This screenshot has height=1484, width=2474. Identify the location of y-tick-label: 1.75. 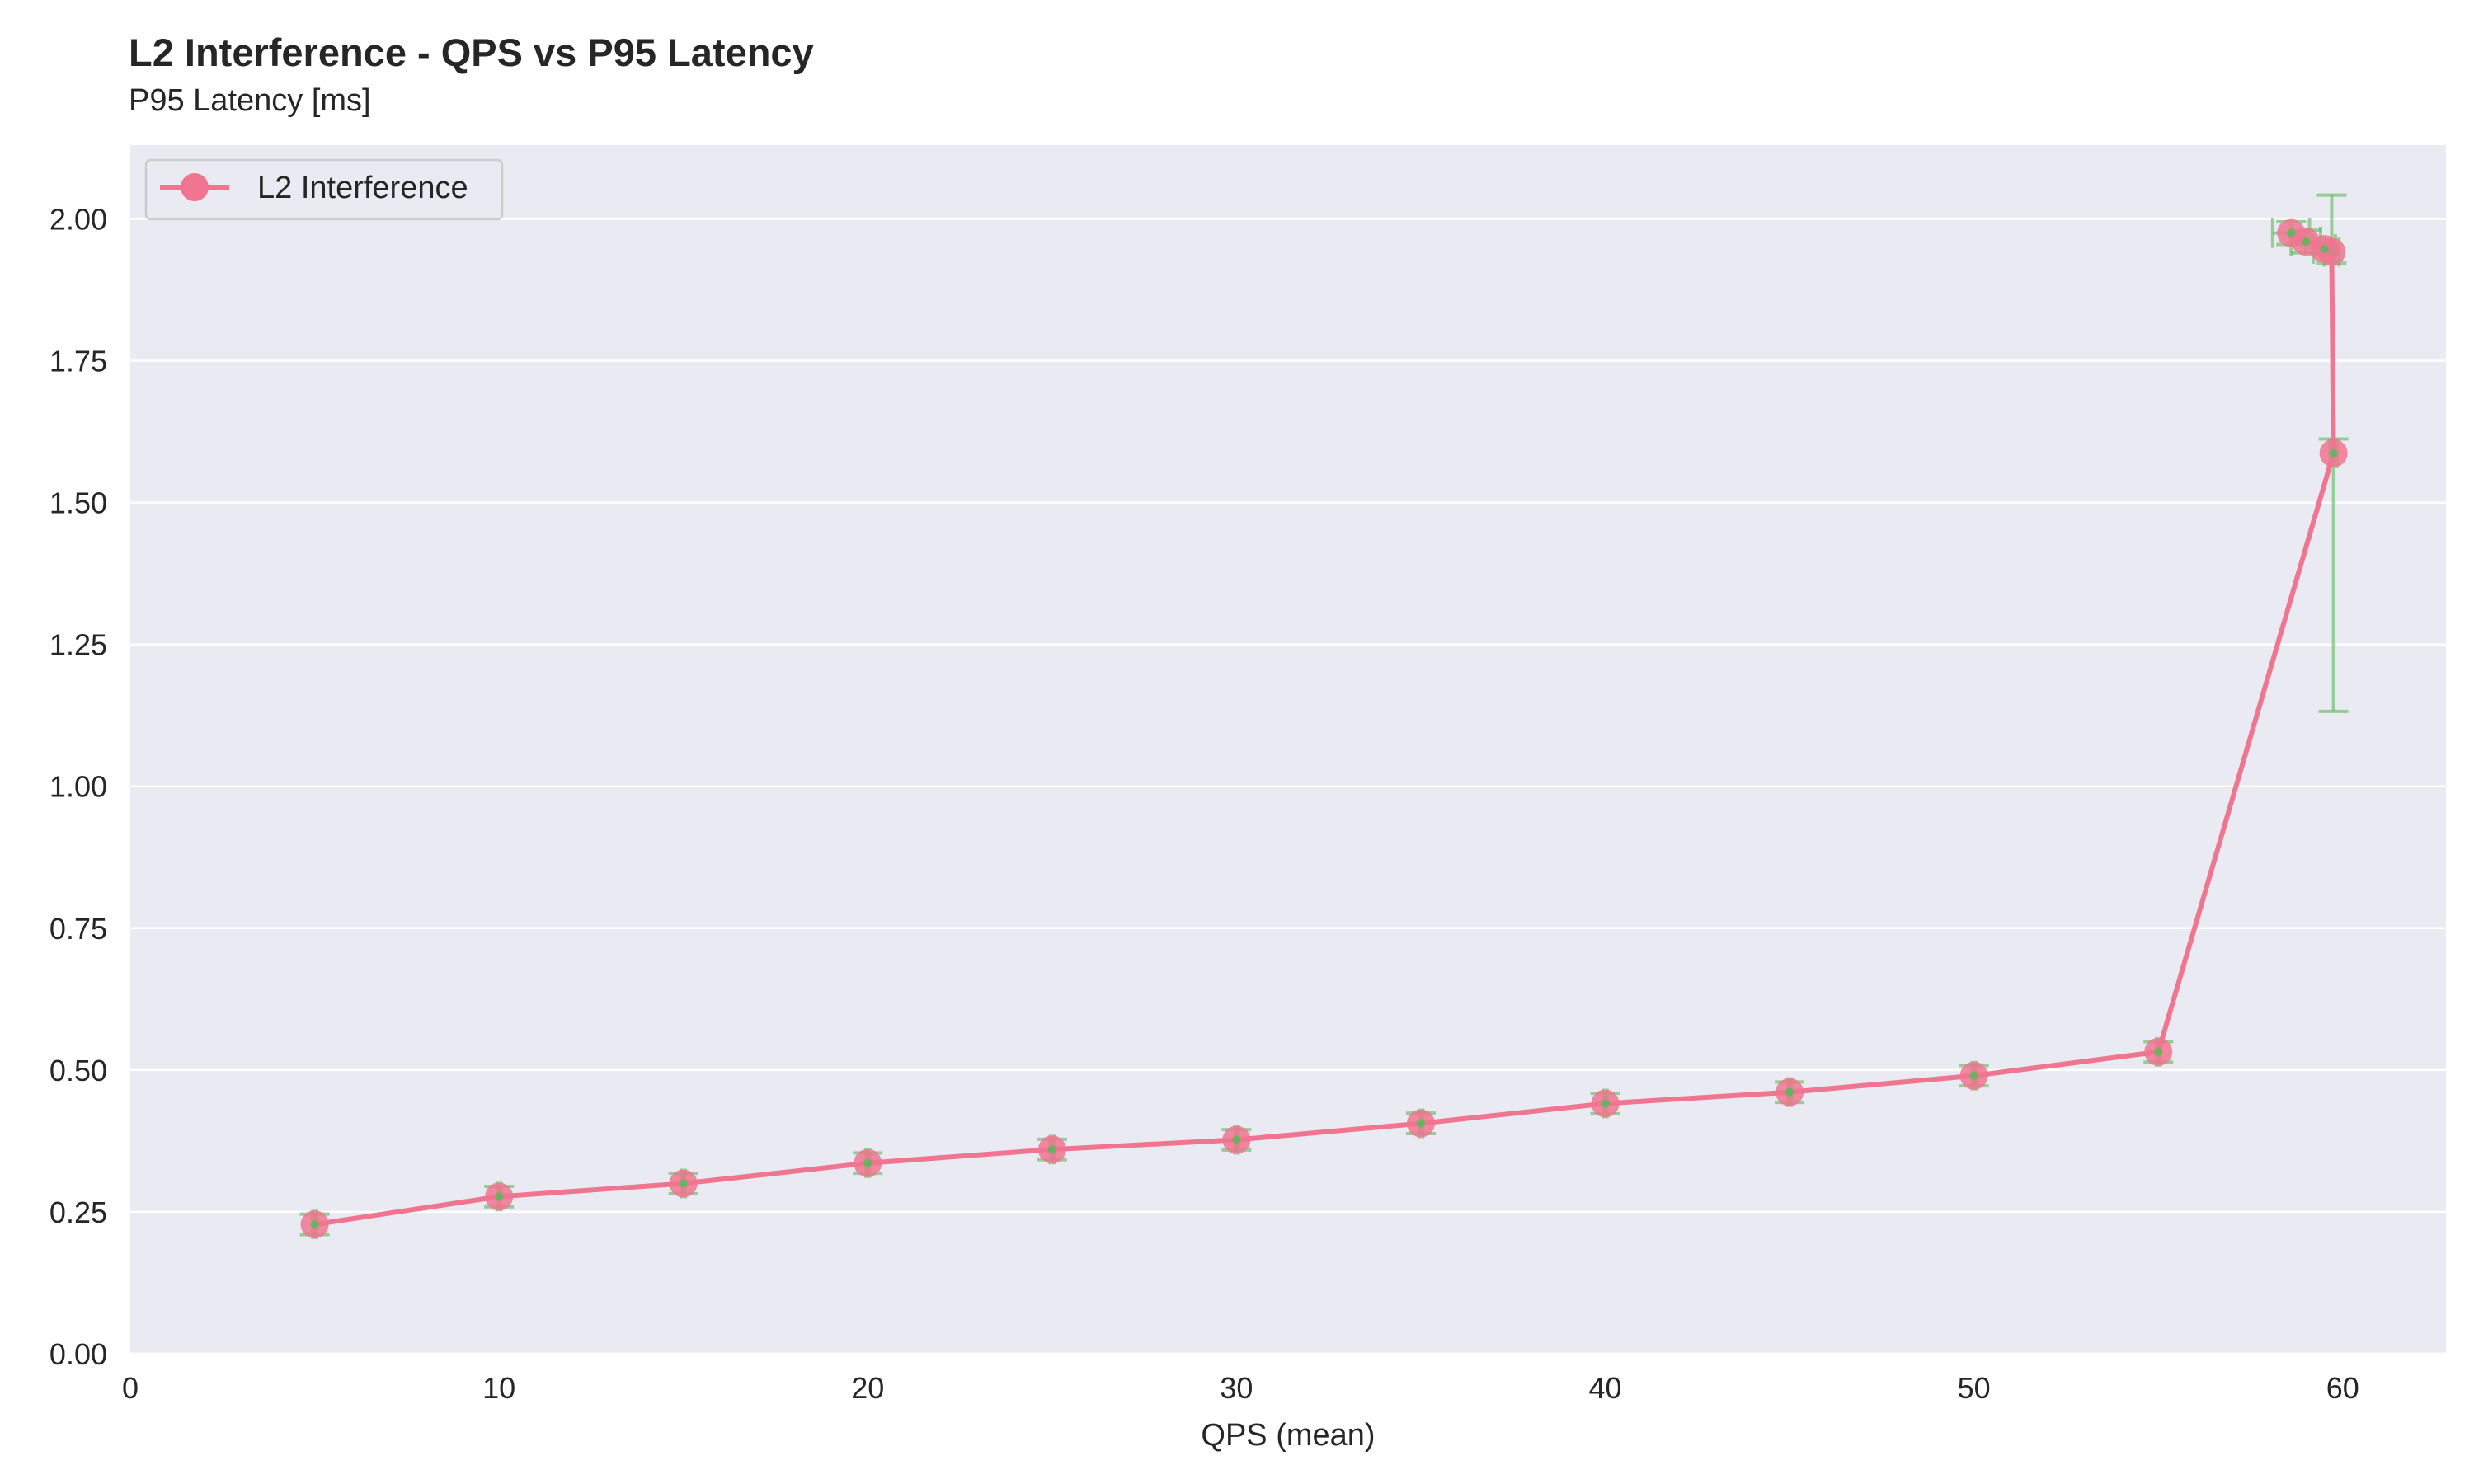
(78, 361).